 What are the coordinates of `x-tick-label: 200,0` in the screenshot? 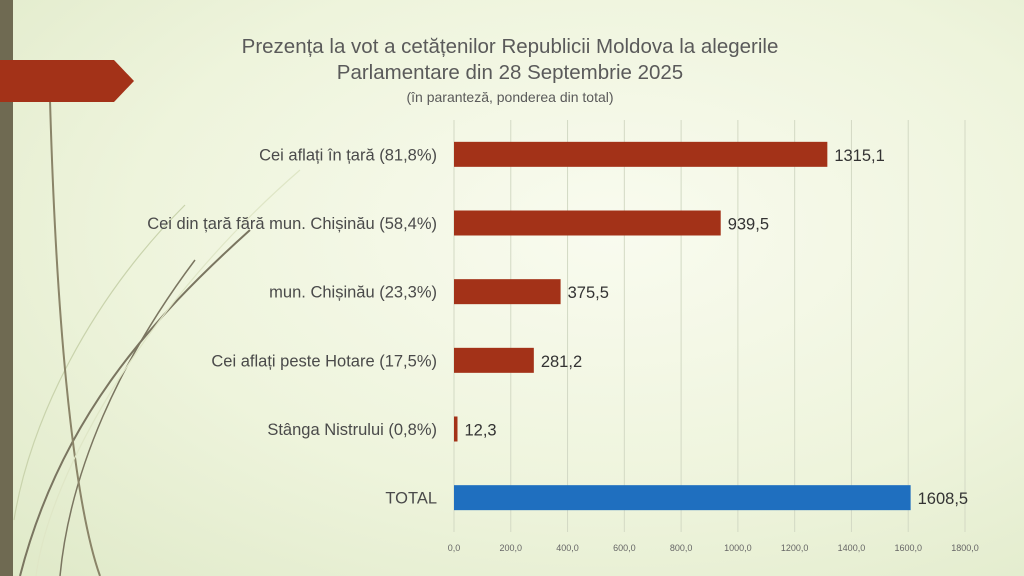 It's located at (511, 548).